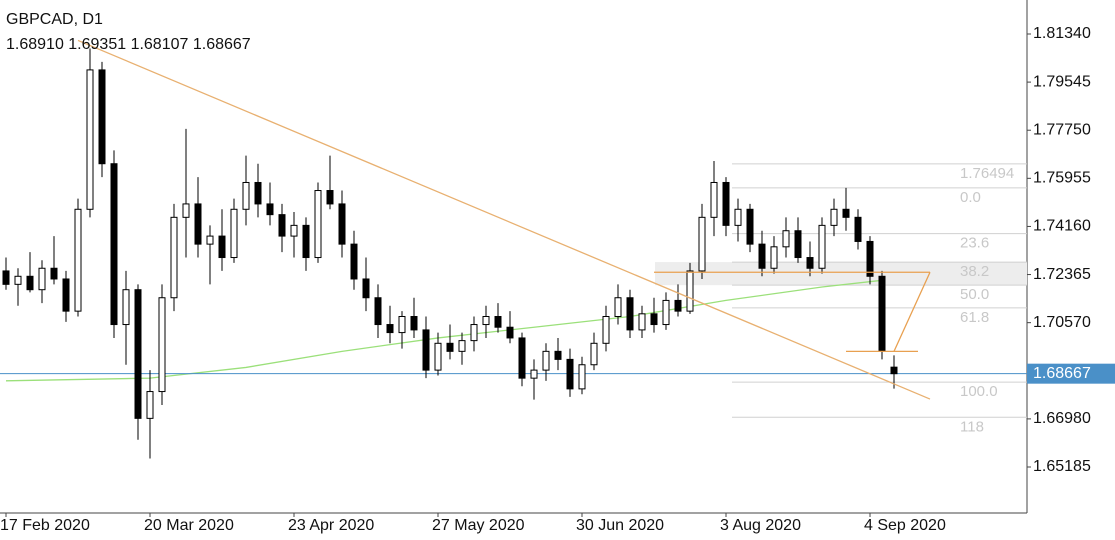 This screenshot has width=1115, height=540. What do you see at coordinates (970, 197) in the screenshot?
I see `fib-label: 0.0` at bounding box center [970, 197].